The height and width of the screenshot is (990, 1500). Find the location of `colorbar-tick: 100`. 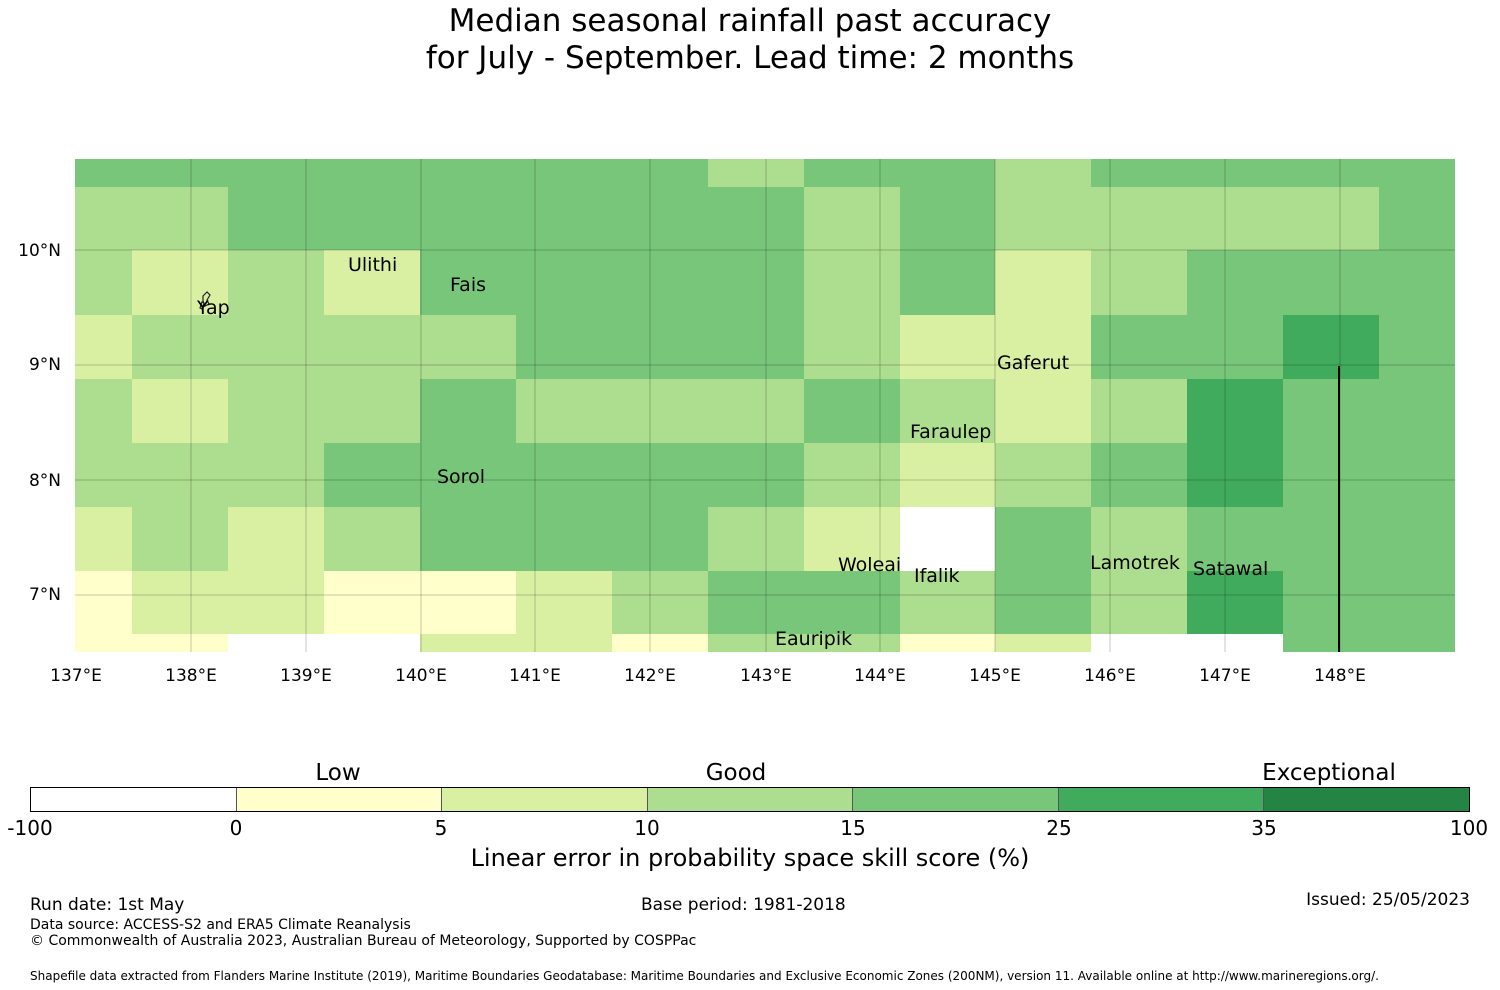

colorbar-tick: 100 is located at coordinates (1469, 828).